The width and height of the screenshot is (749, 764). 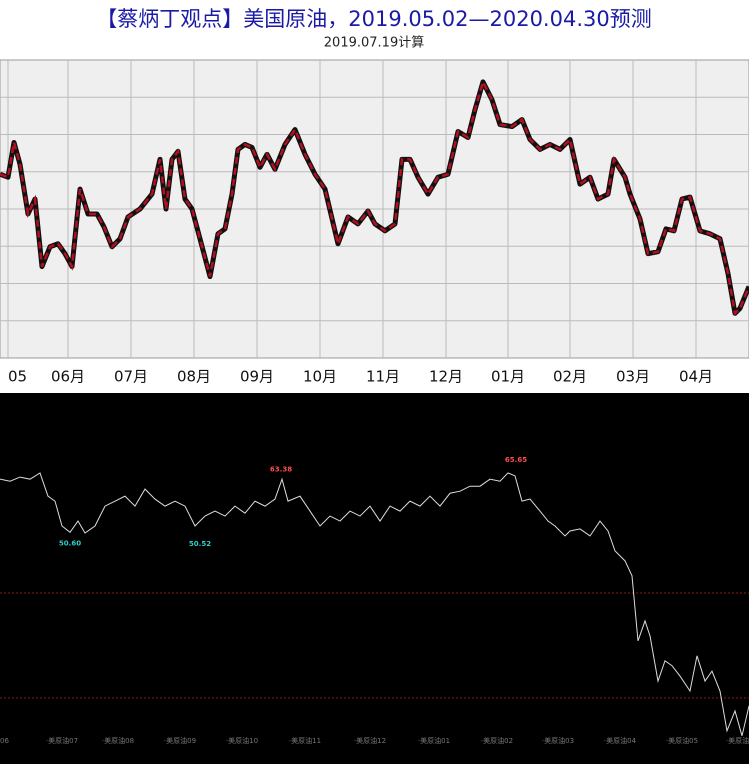 What do you see at coordinates (4, 741) in the screenshot?
I see `x-tick-label: 06` at bounding box center [4, 741].